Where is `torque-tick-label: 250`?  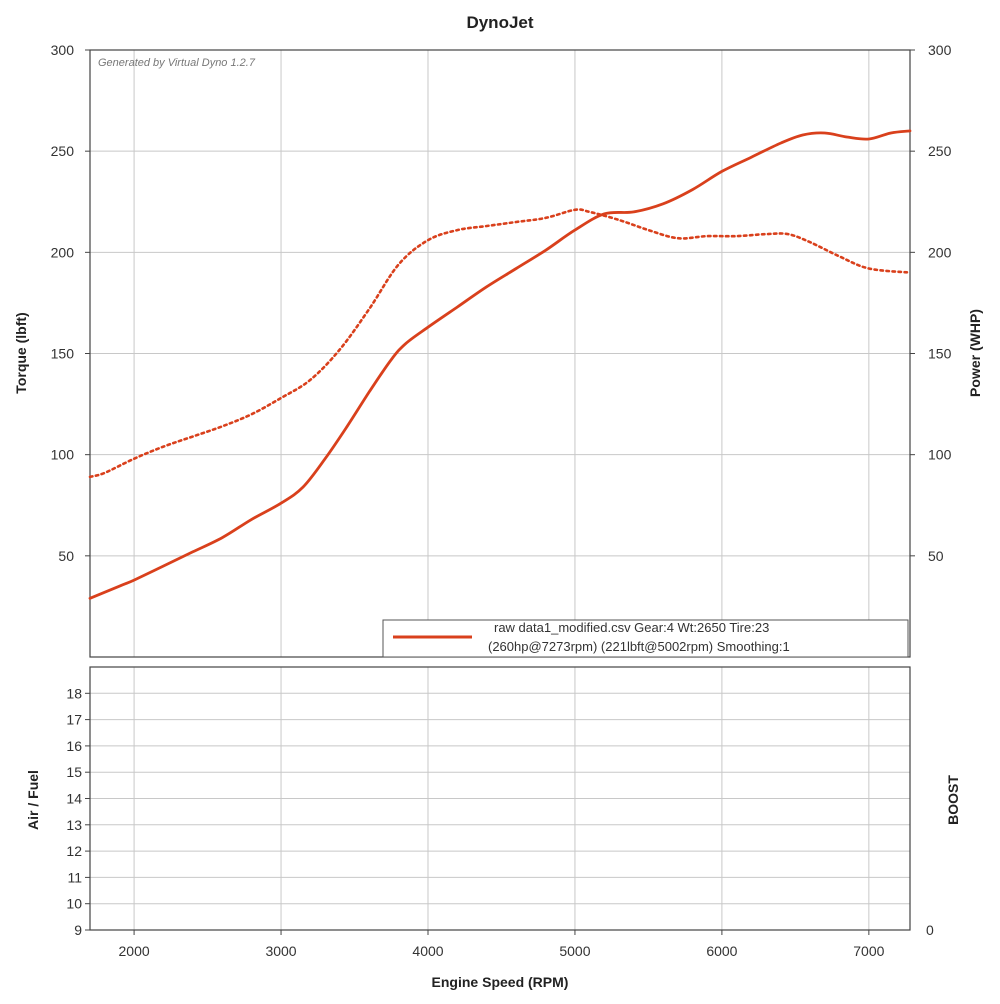 torque-tick-label: 250 is located at coordinates (63, 151).